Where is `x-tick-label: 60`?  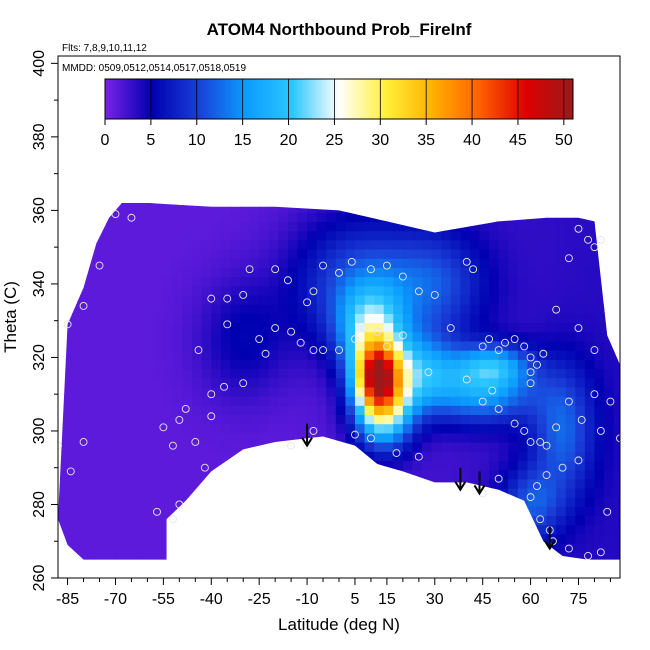
x-tick-label: 60 is located at coordinates (531, 599).